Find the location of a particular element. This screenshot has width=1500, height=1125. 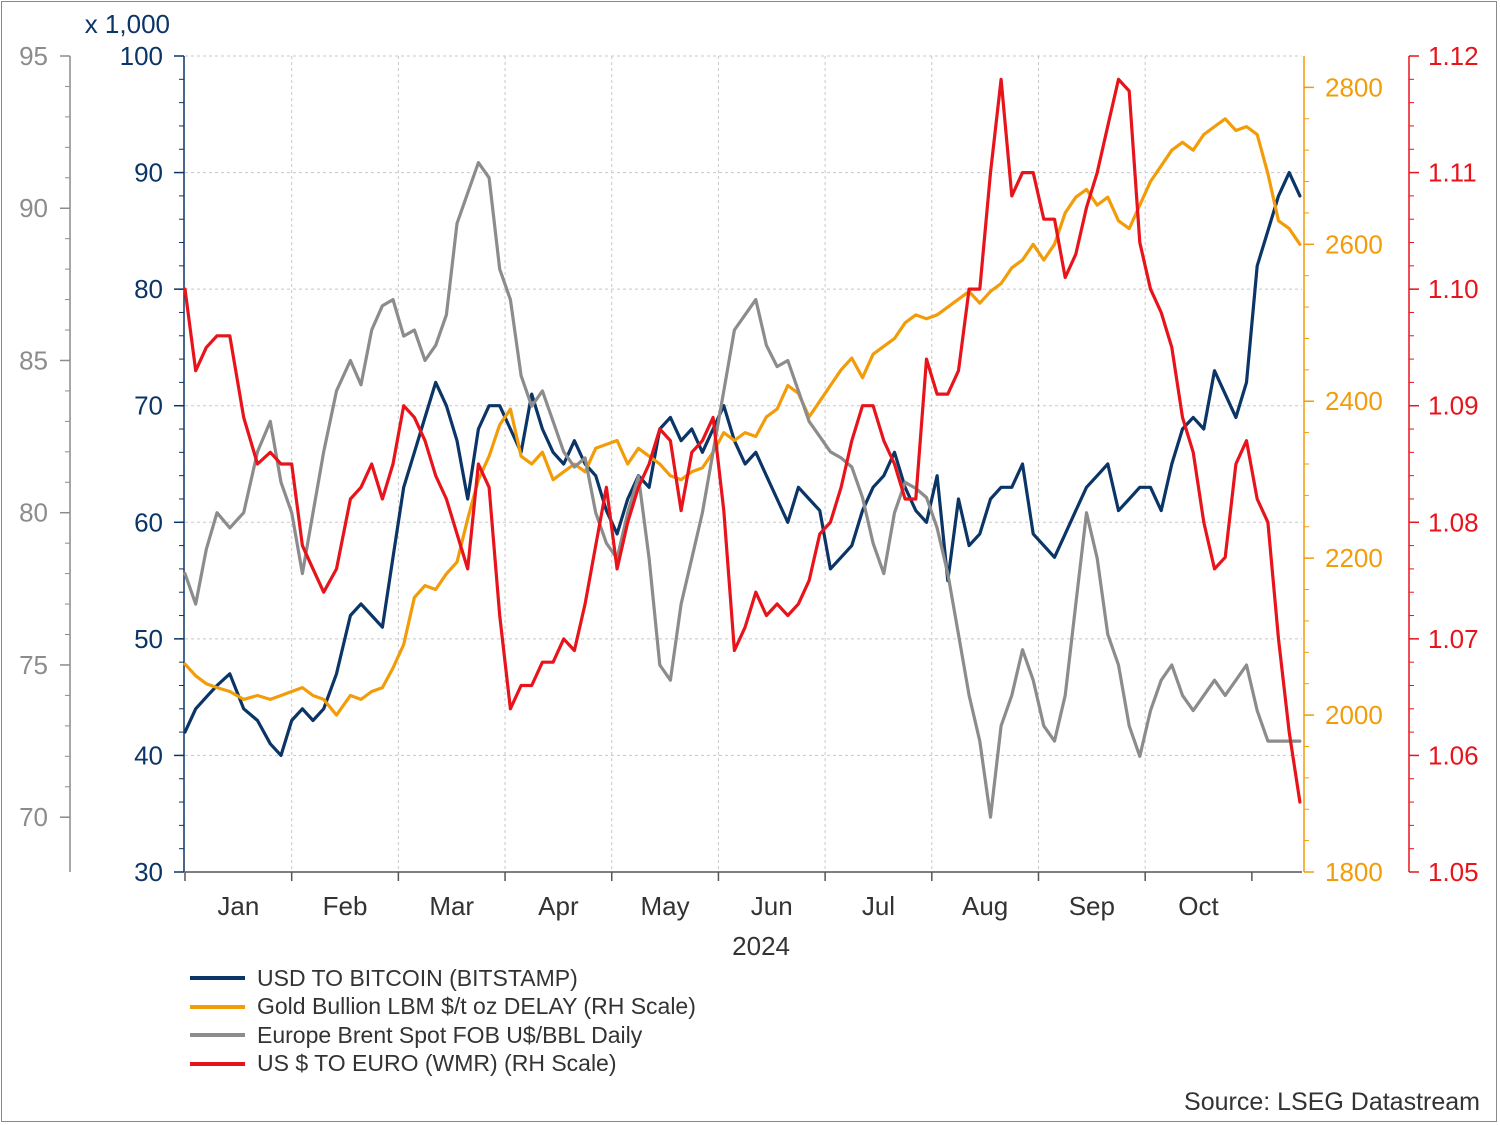

legend-item-brent: Europe Brent Spot FOB U$/BBL Daily is located at coordinates (443, 1035).